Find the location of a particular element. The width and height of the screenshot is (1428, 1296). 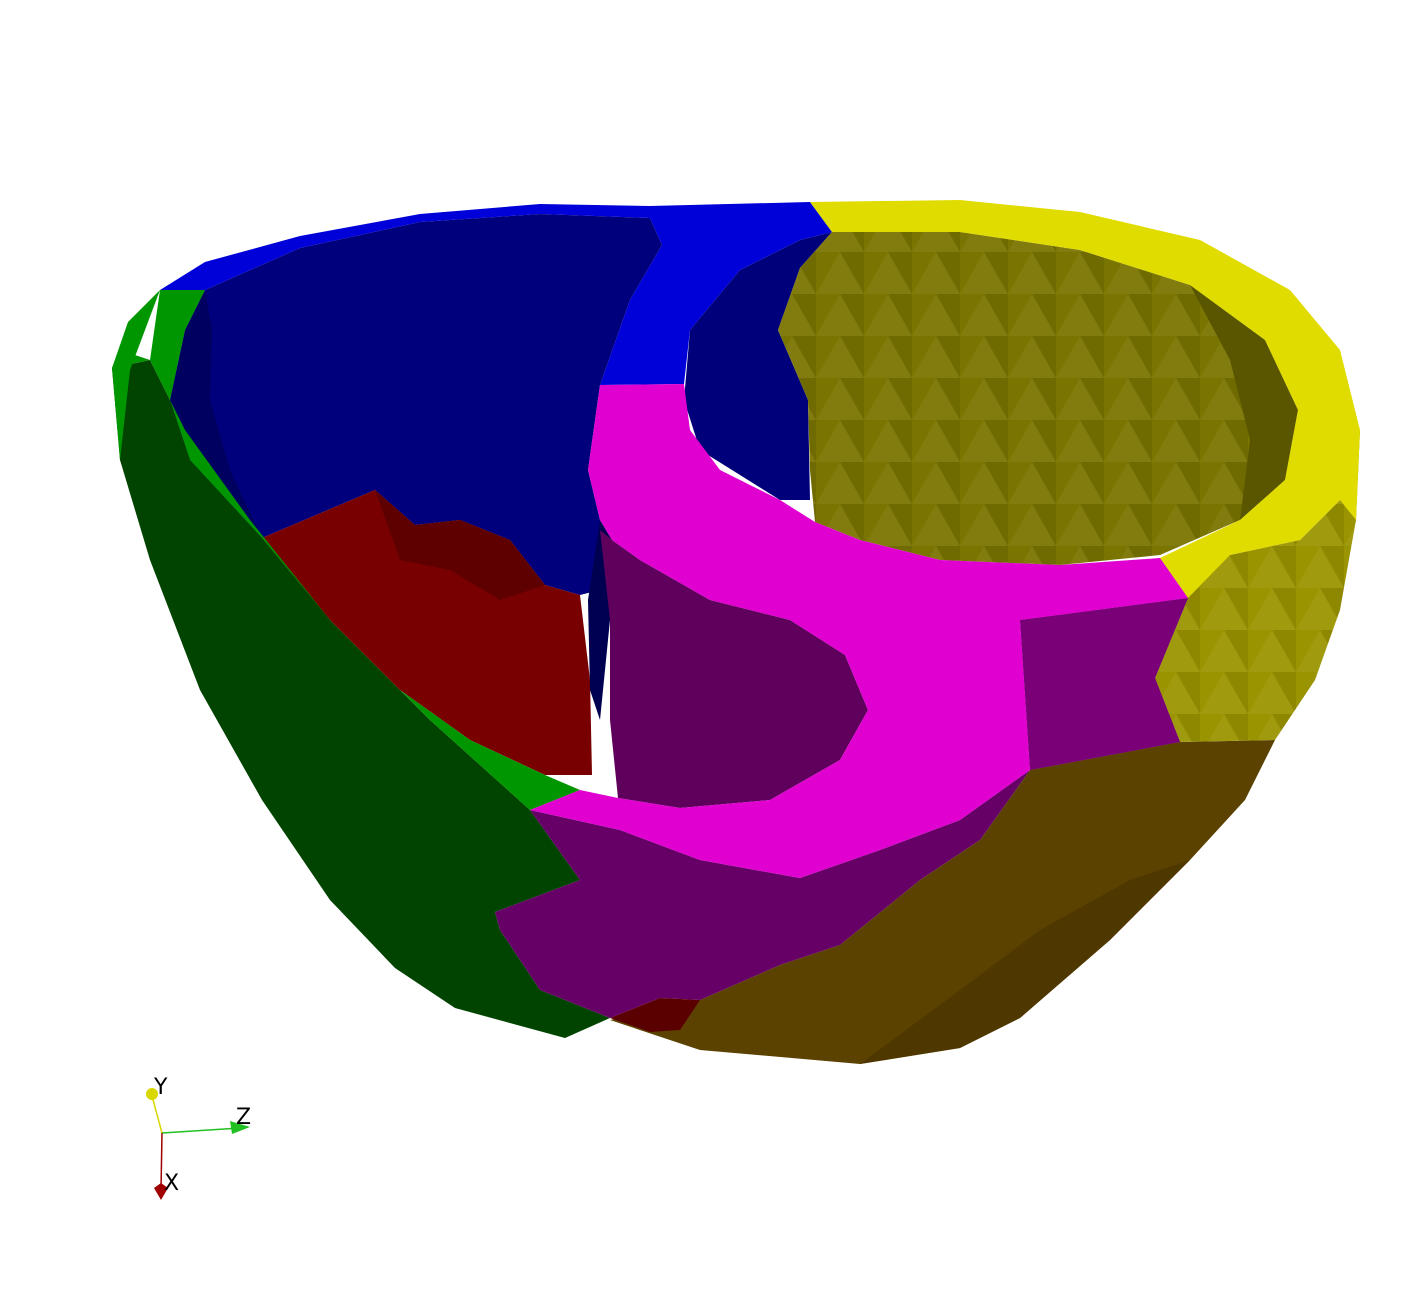

outer-wall-olive is located at coordinates (942, 902).